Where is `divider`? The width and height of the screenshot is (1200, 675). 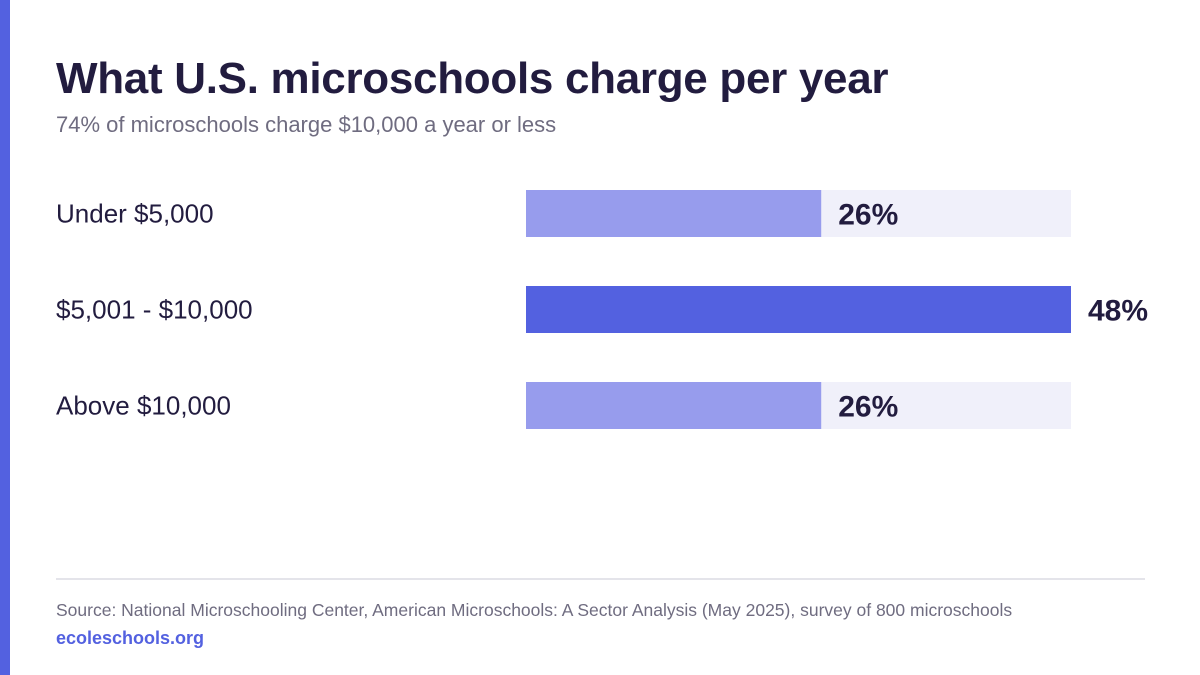
divider is located at coordinates (600, 579).